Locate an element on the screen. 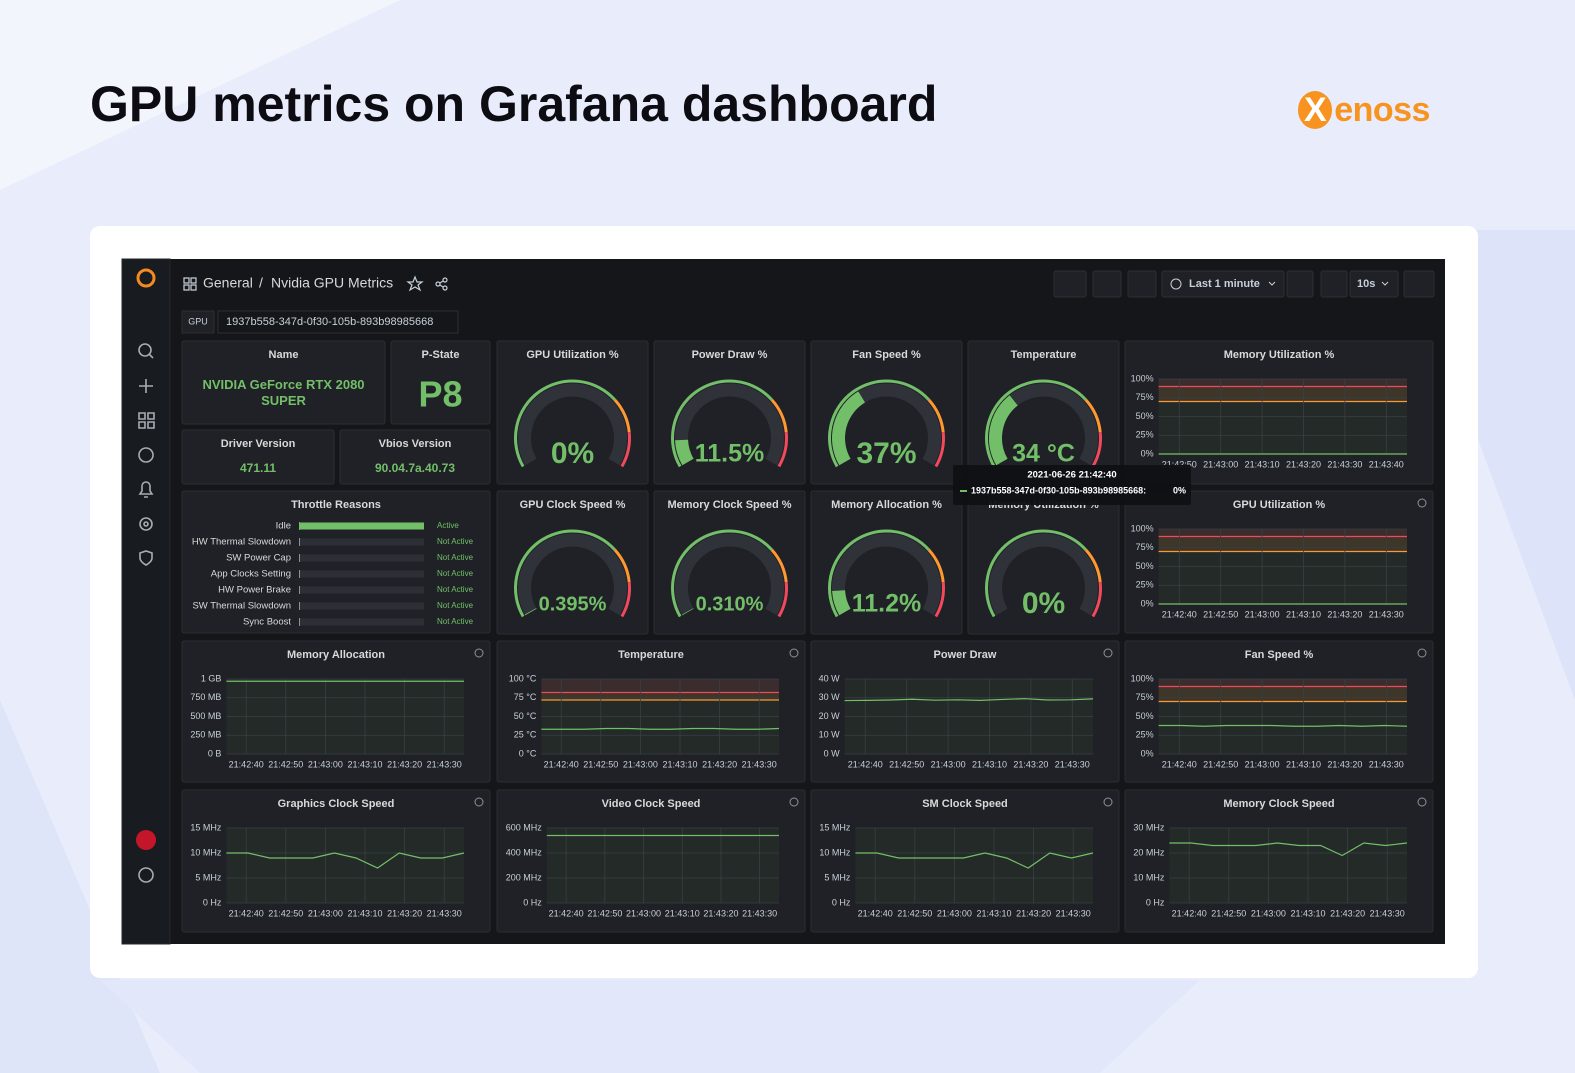  throttle-name: SW Power Cap is located at coordinates (258, 558).